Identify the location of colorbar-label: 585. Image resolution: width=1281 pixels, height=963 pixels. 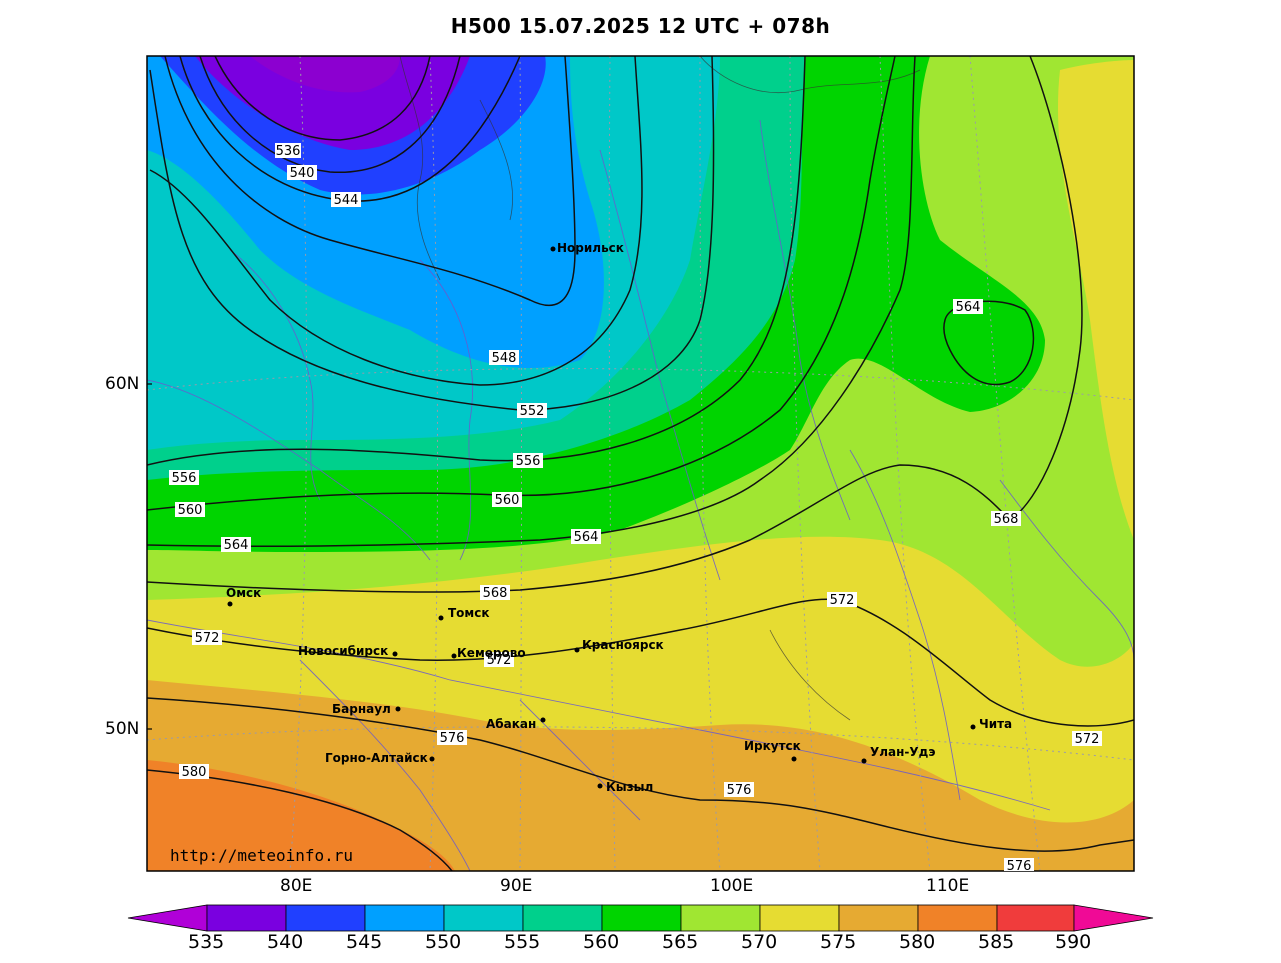
(996, 942).